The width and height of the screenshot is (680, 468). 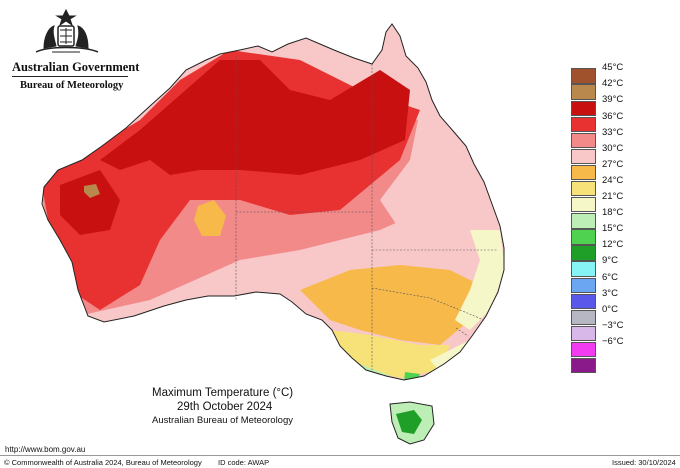 I want to click on government-logo, so click(x=69, y=36).